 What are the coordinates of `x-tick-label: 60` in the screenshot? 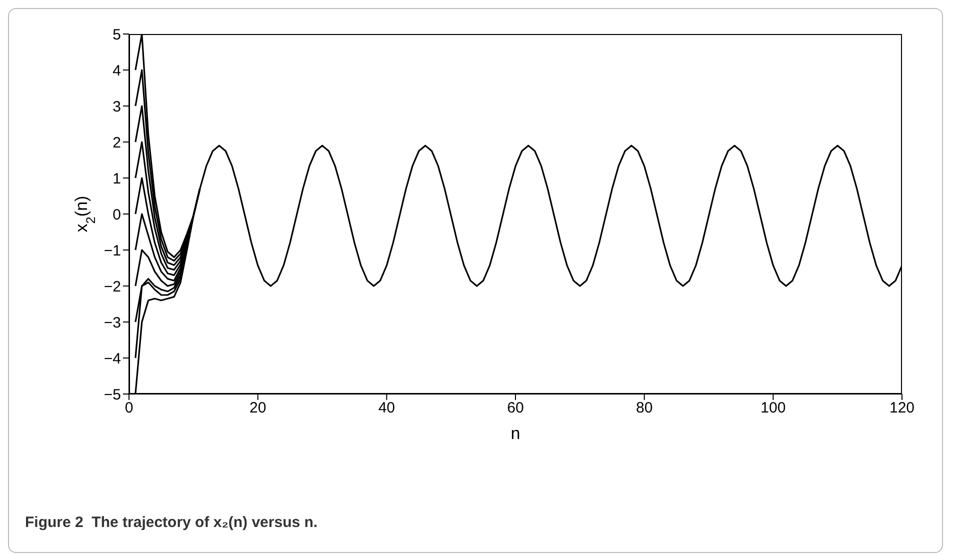 It's located at (515, 408).